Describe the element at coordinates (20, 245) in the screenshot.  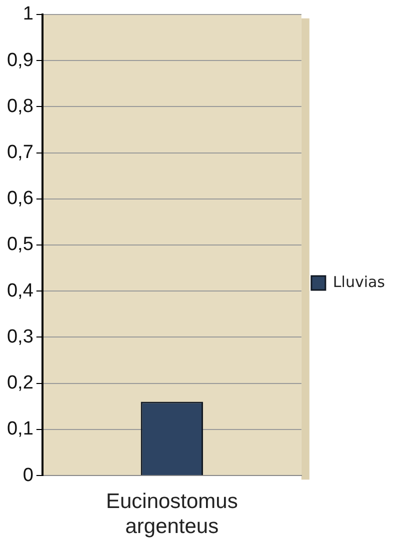
I see `y-tick-label: 0,5` at that location.